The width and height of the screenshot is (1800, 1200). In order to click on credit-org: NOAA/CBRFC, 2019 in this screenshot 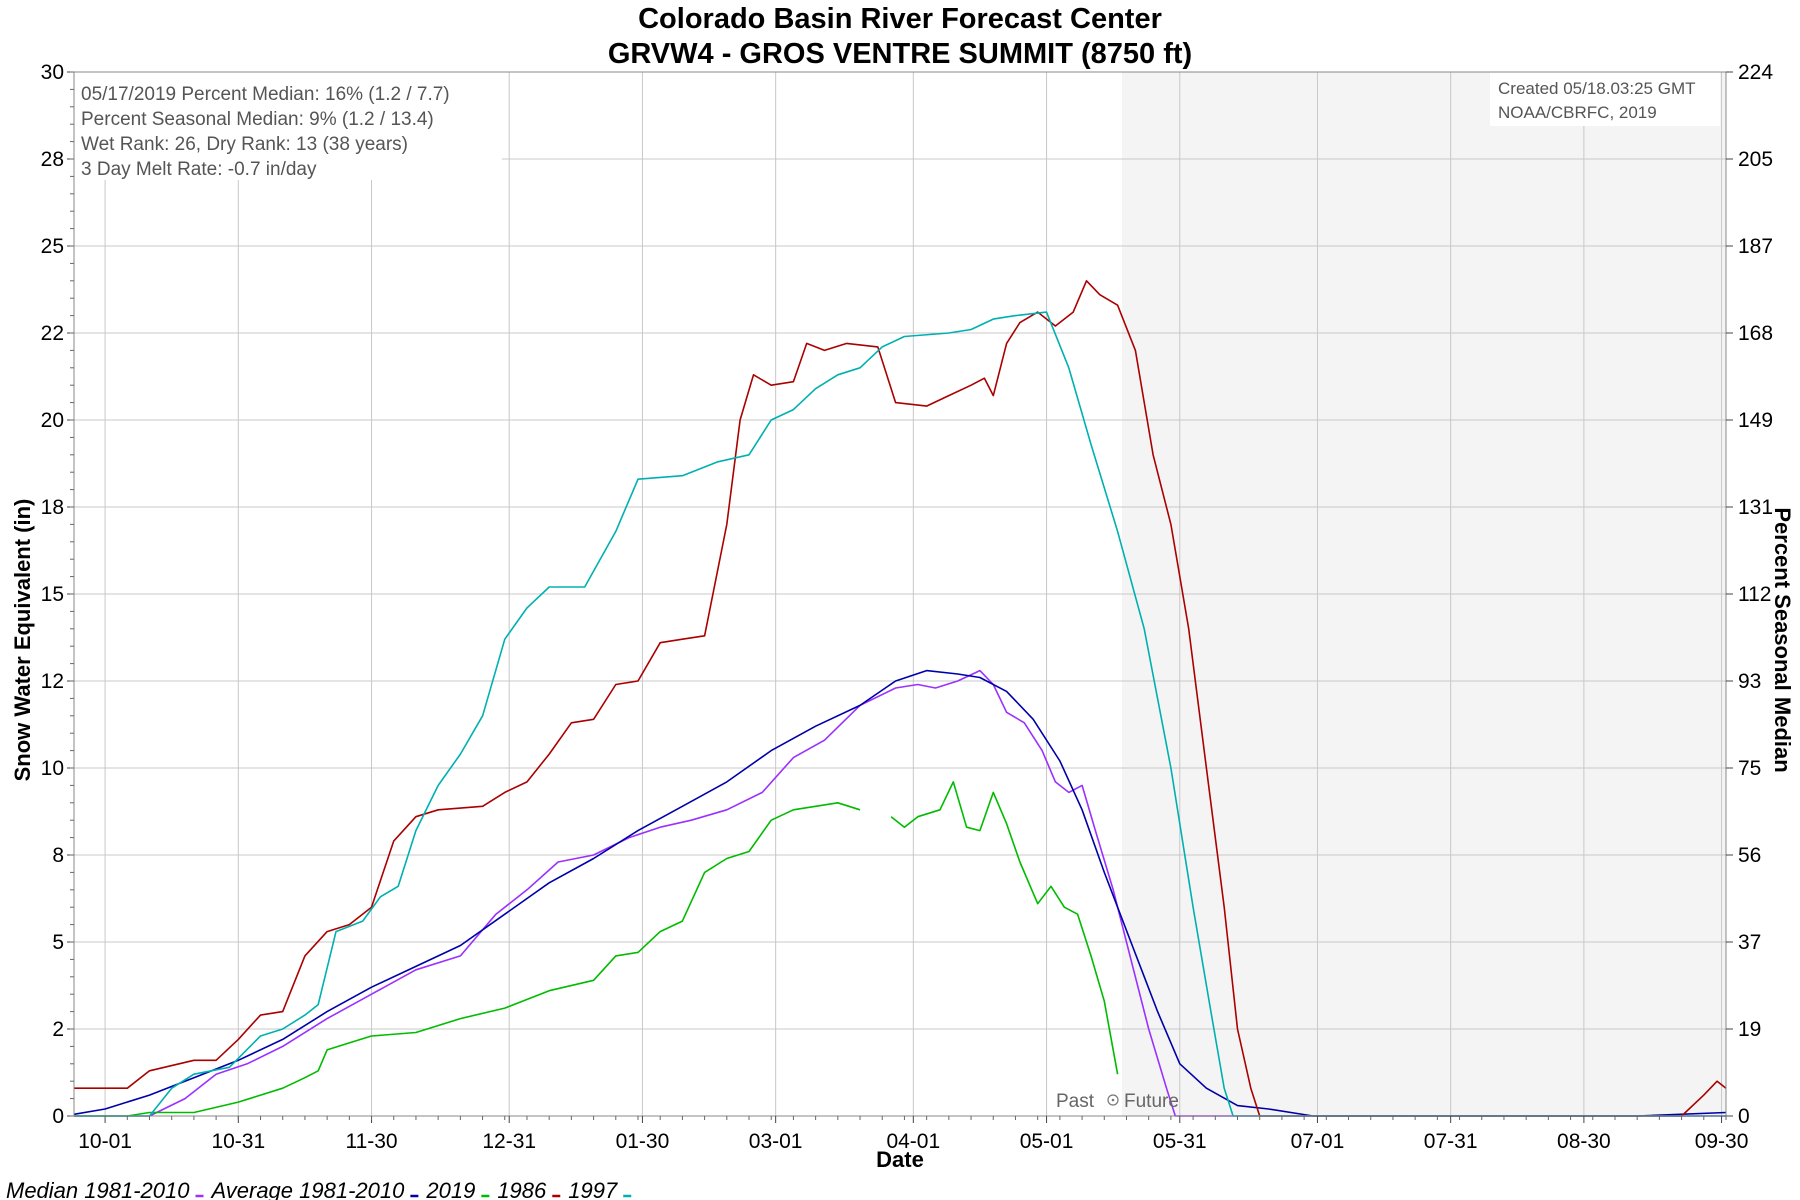, I will do `click(1577, 112)`.